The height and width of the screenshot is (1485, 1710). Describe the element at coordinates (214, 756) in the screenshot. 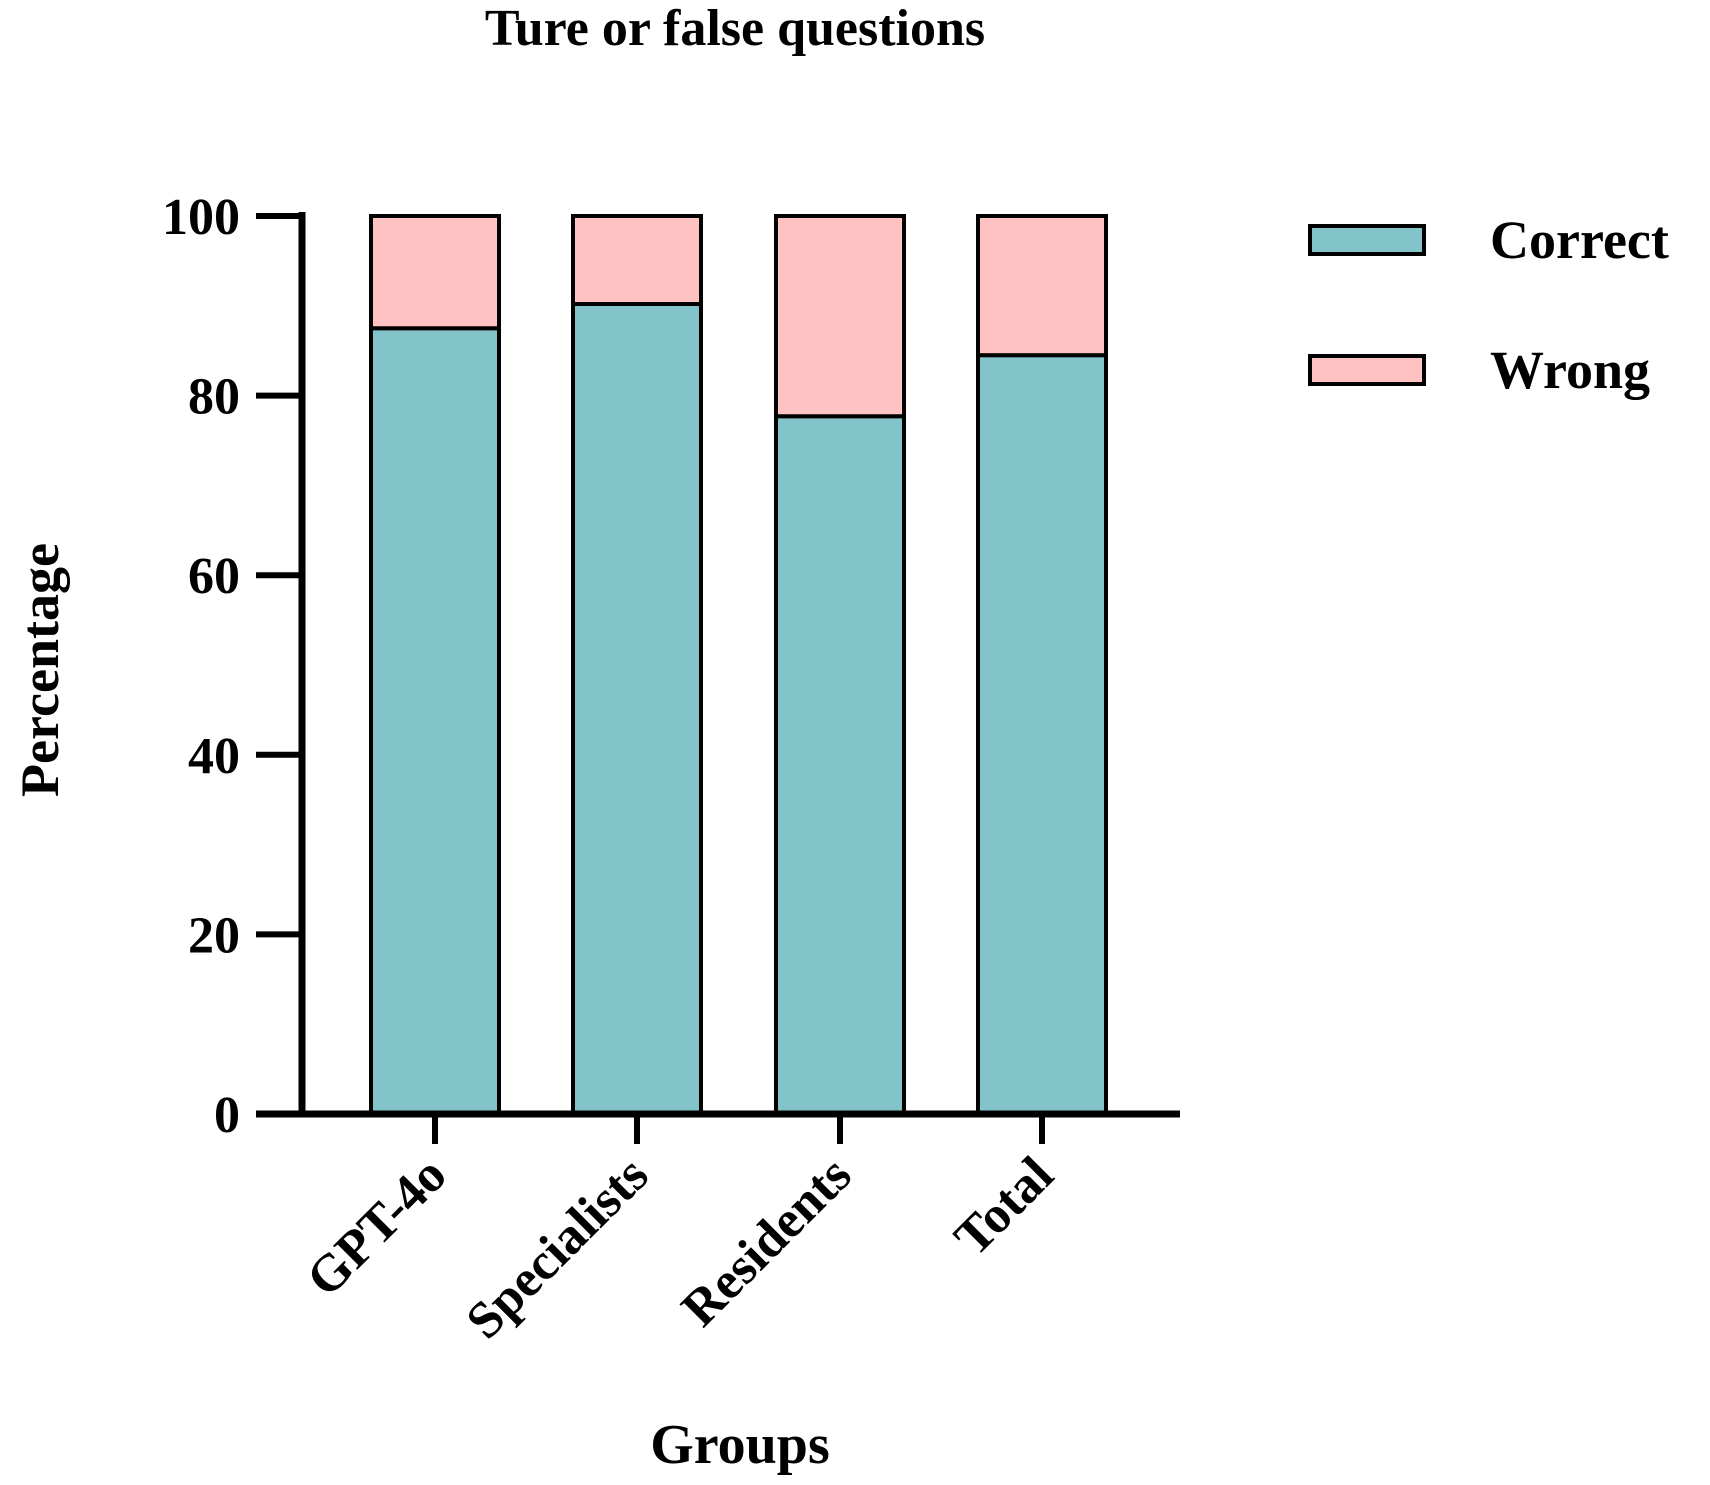

I see `y-tick-label: 40` at that location.